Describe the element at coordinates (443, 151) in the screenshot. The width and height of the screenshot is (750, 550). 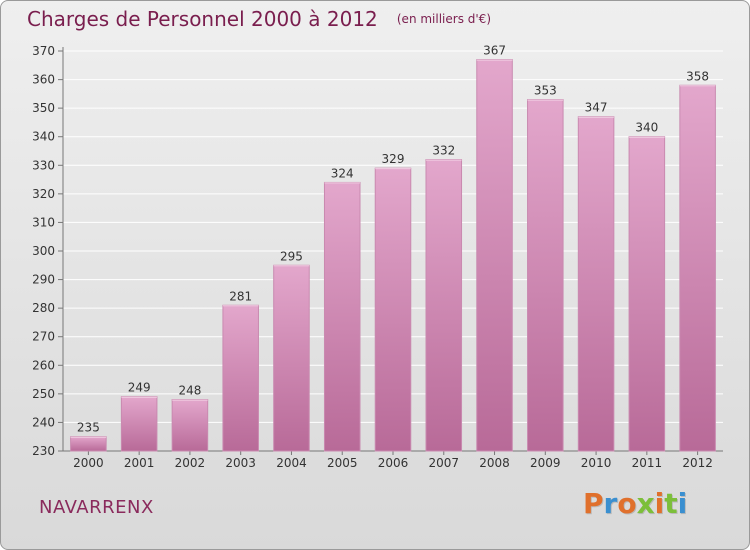
I see `data-label: 332` at that location.